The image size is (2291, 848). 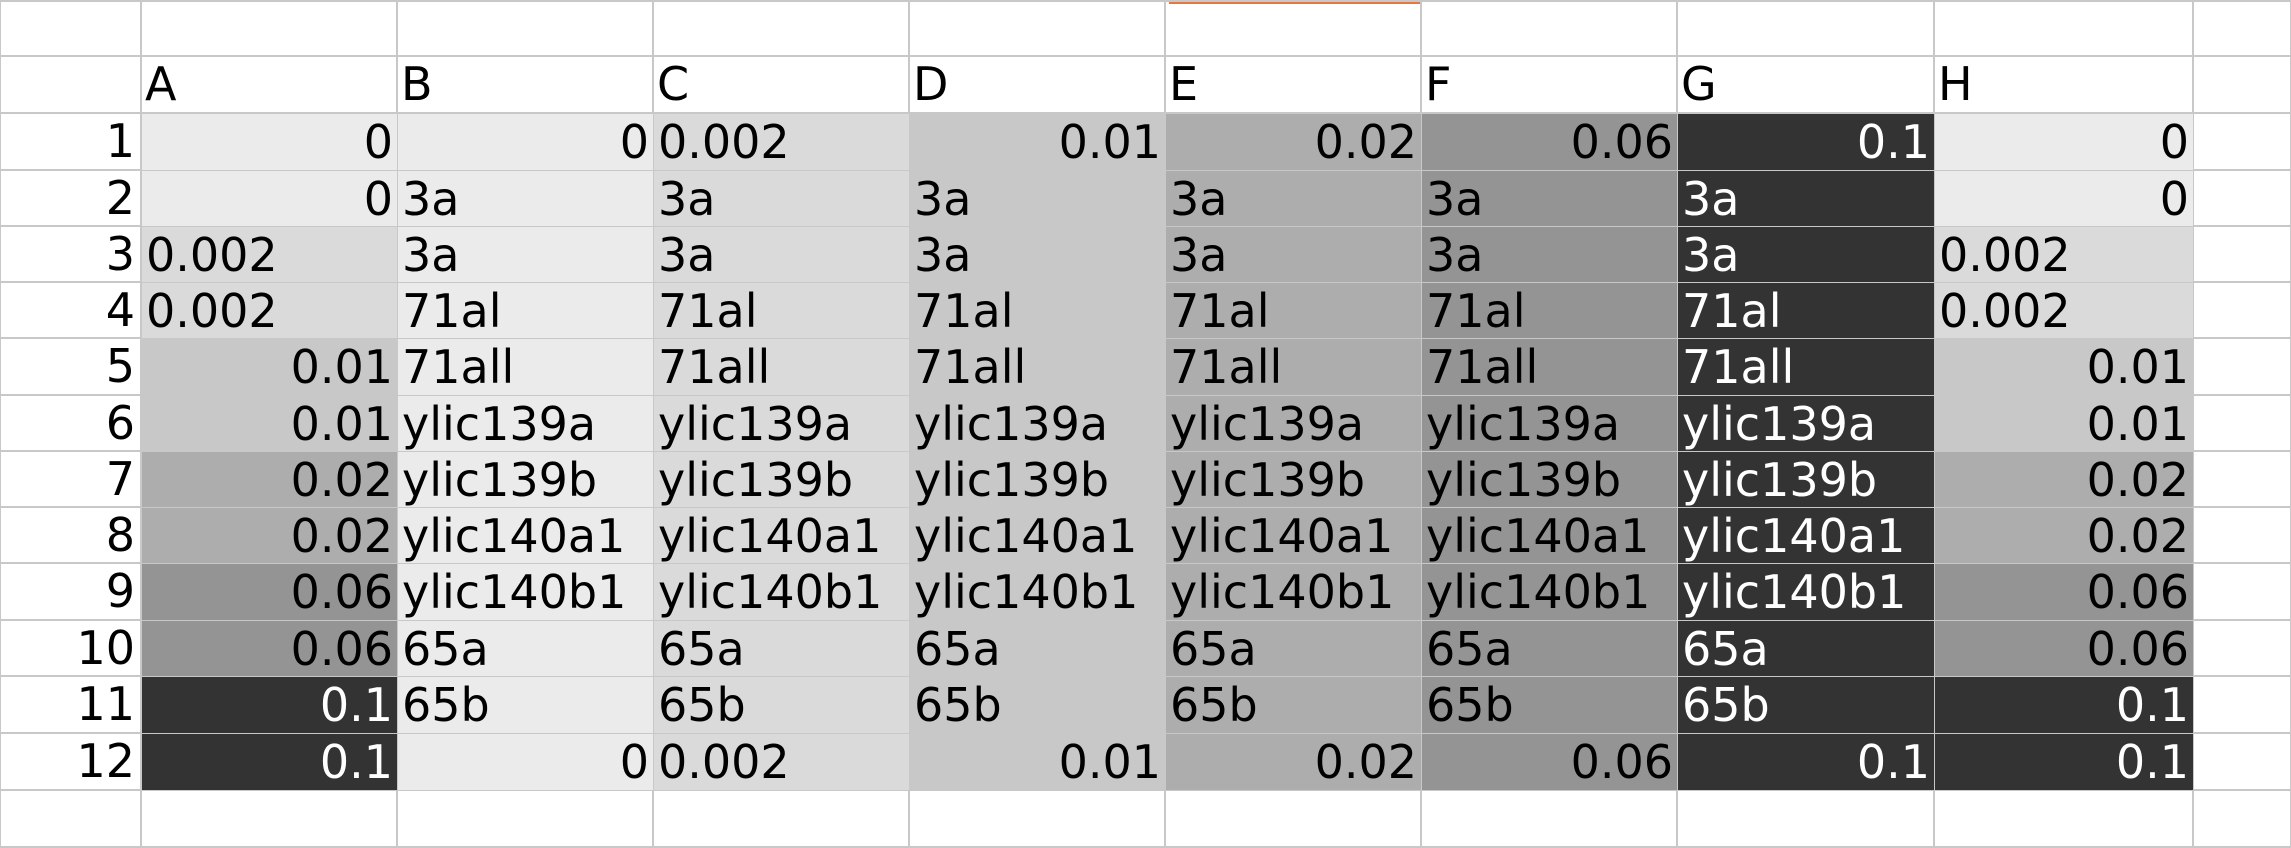 What do you see at coordinates (105, 761) in the screenshot?
I see `row-header-12: 12` at bounding box center [105, 761].